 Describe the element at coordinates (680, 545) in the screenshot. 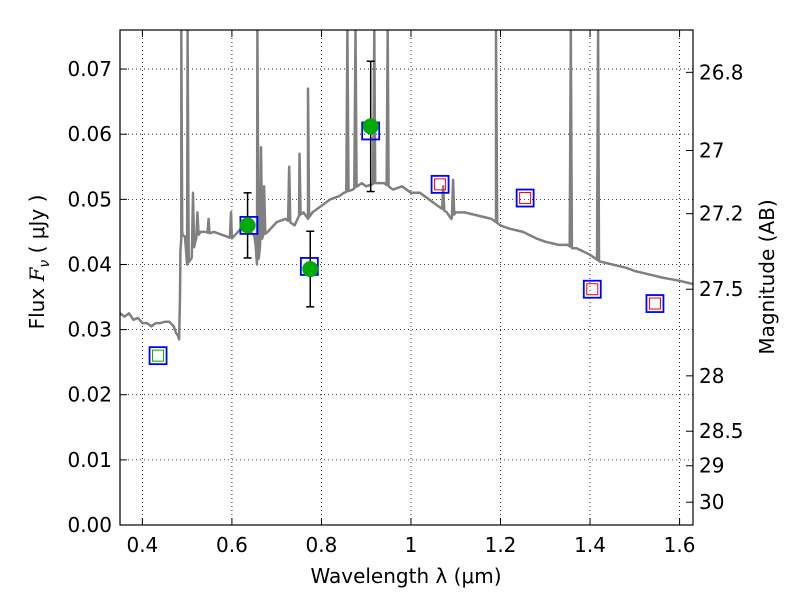

I see `x-tick-label: 1.6` at that location.